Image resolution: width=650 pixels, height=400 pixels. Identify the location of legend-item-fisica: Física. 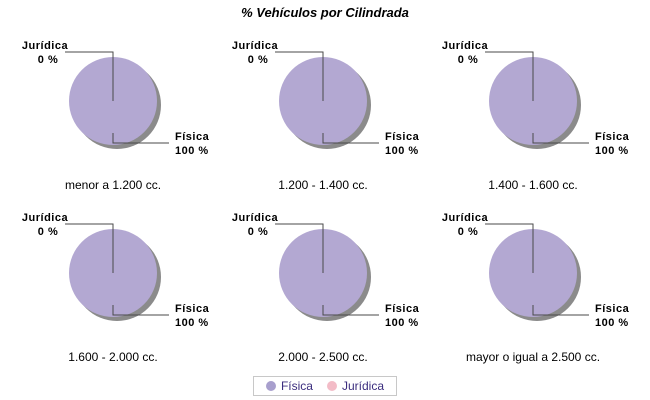
(289, 386).